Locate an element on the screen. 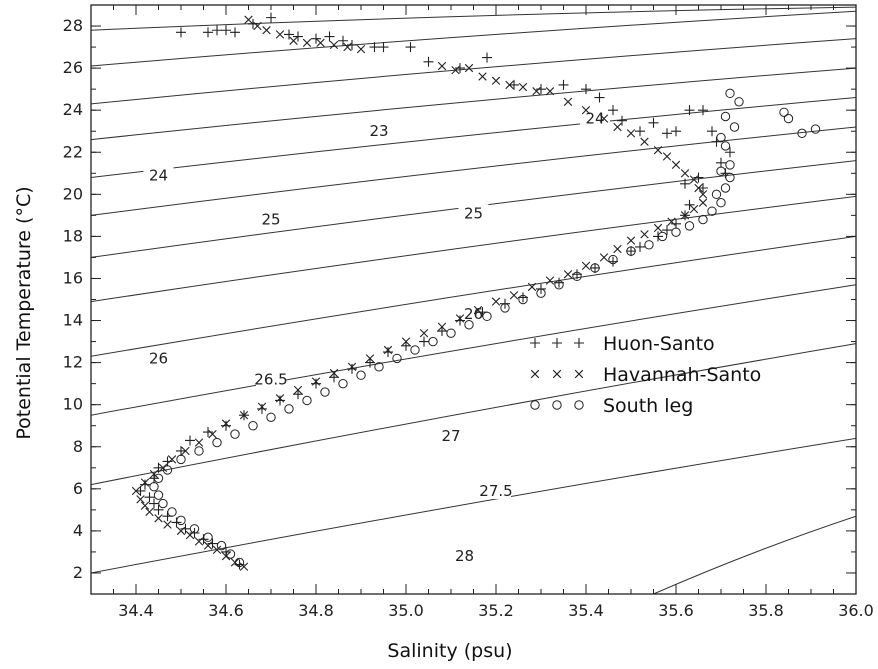 Image resolution: width=878 pixels, height=669 pixels. y-tick-label: 26 is located at coordinates (73, 67).